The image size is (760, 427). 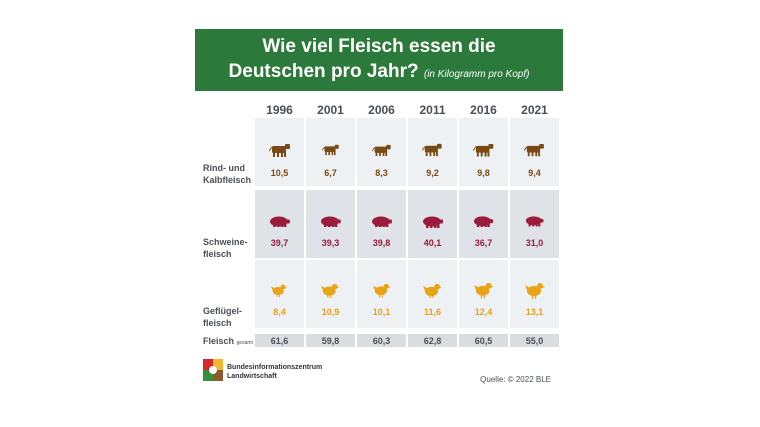 I want to click on value-poultry-2001: 10,9, so click(x=330, y=312).